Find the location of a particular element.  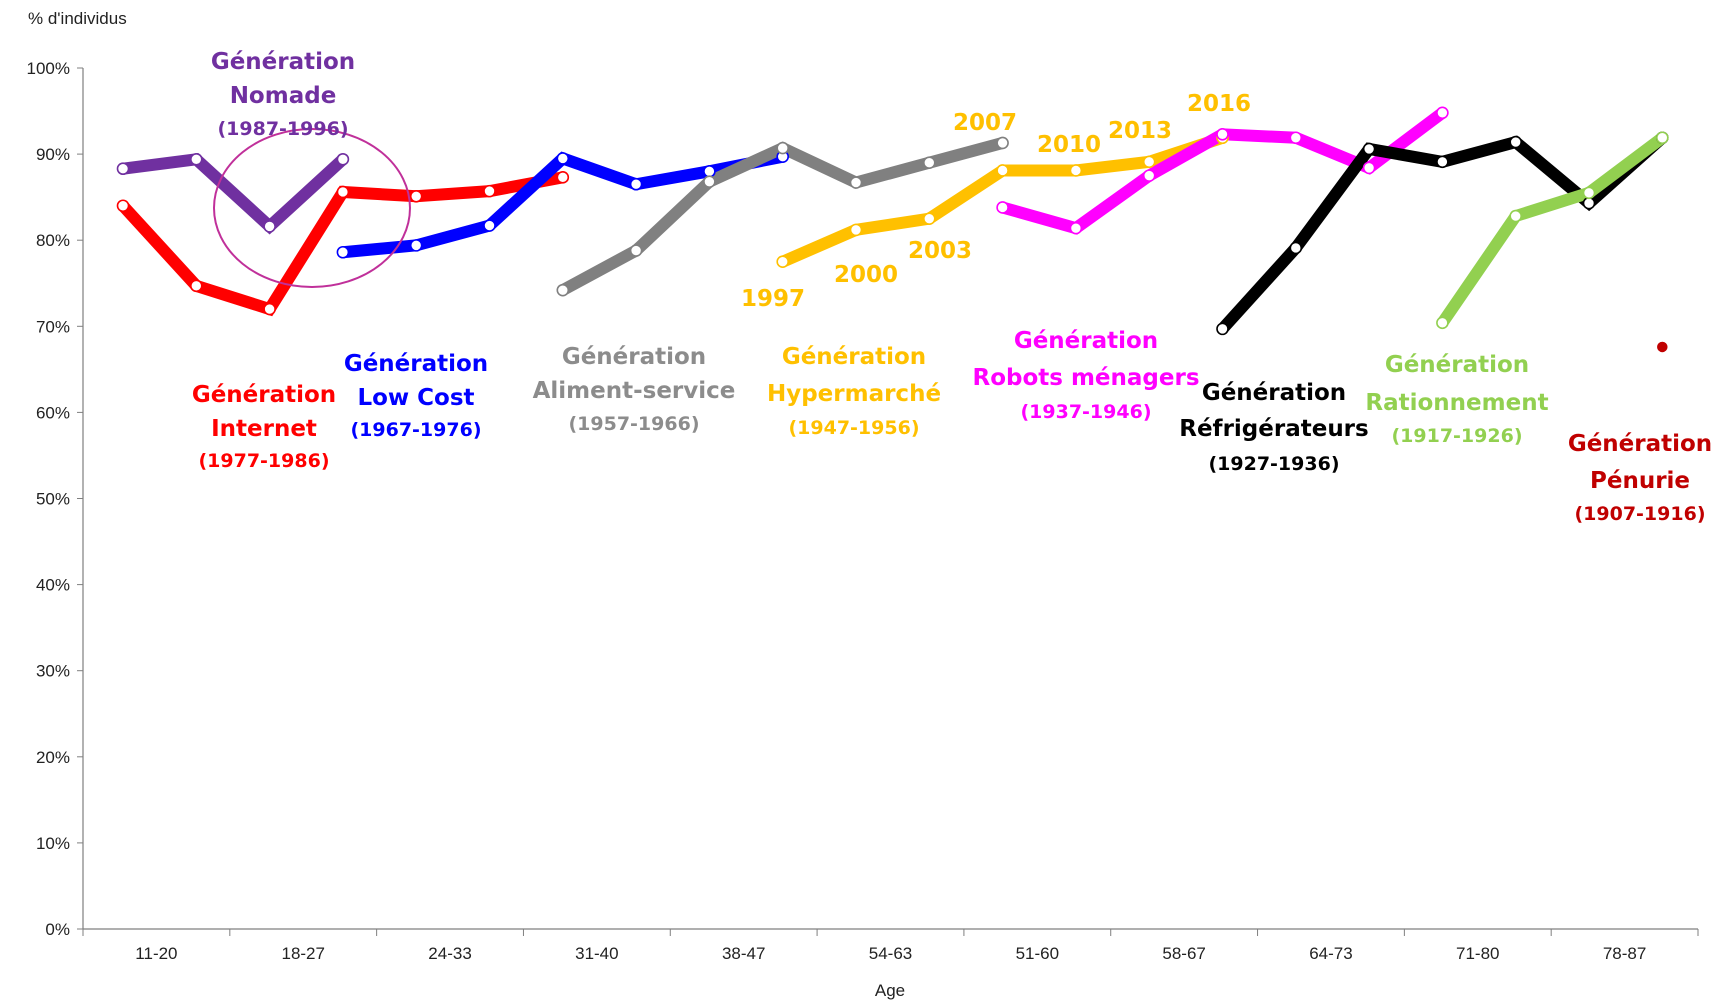

penurie-name-1: Génération is located at coordinates (1640, 444).